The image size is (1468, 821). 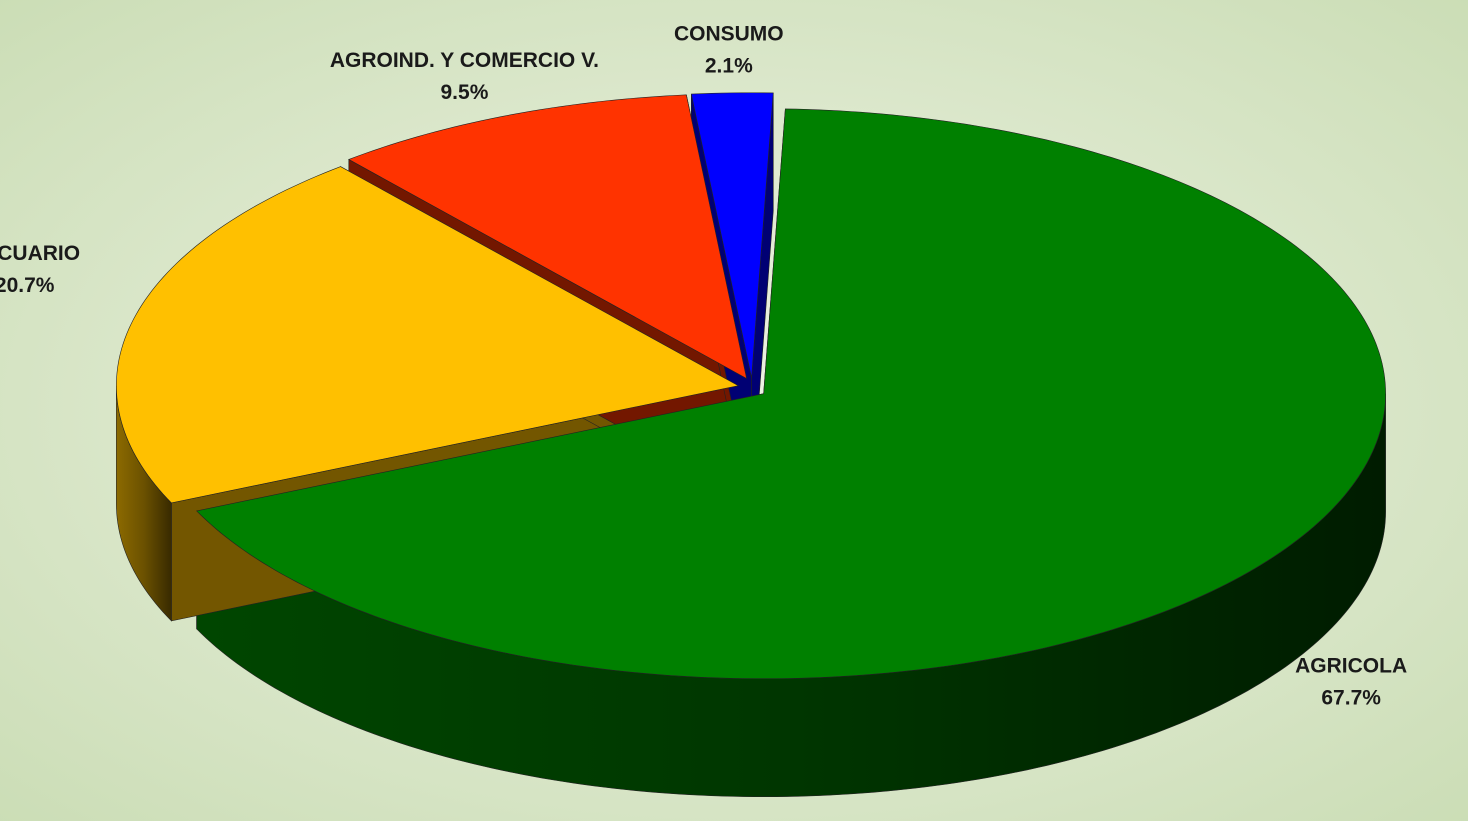 What do you see at coordinates (465, 92) in the screenshot?
I see `value-label: 9.5%` at bounding box center [465, 92].